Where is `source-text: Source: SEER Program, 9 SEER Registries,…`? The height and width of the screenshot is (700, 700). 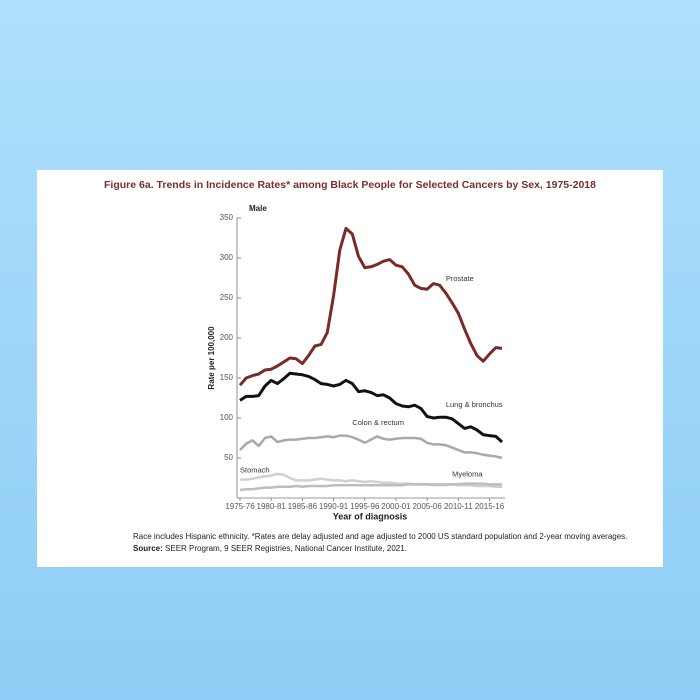 source-text: Source: SEER Program, 9 SEER Registries,… is located at coordinates (270, 548).